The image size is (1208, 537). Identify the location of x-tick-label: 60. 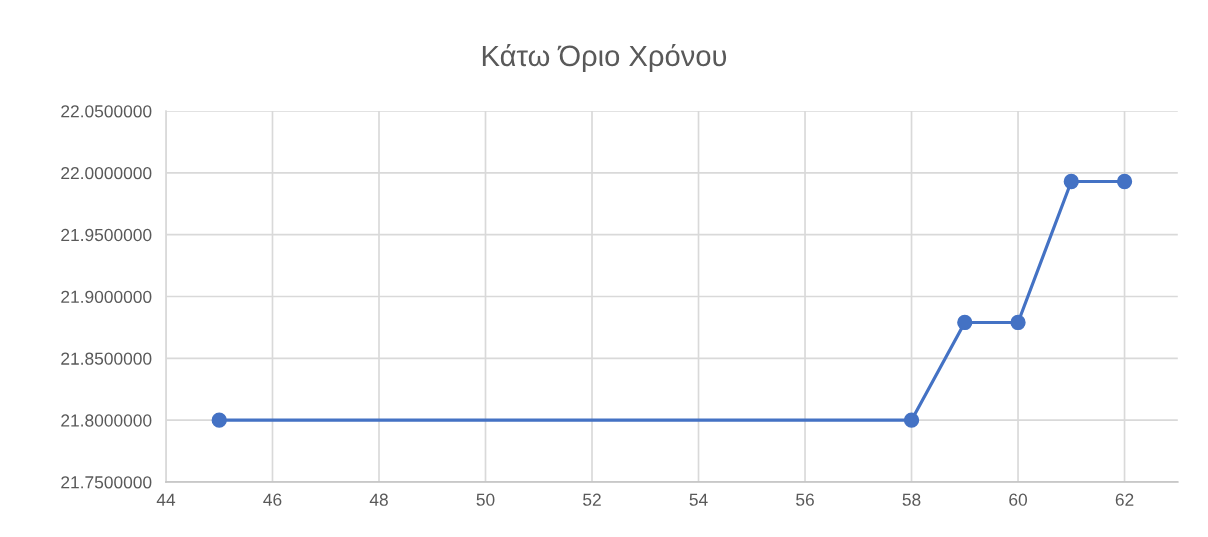
(1018, 499).